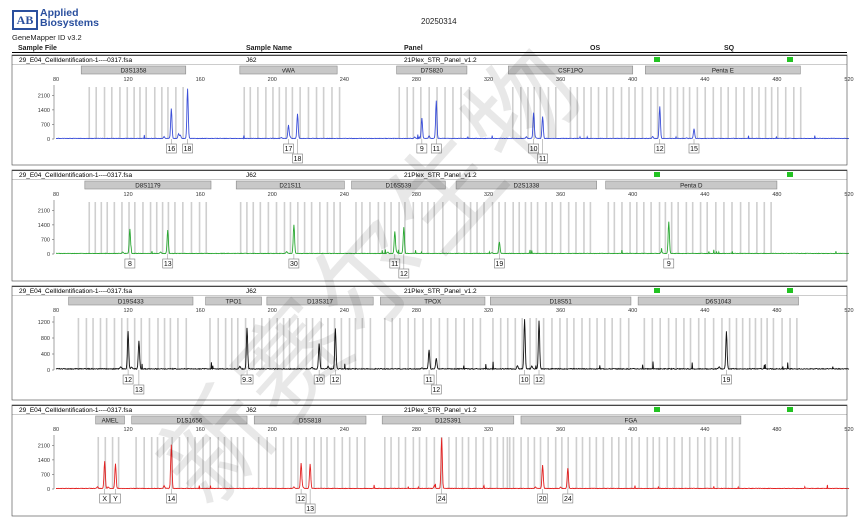 The height and width of the screenshot is (525, 859). I want to click on marker-label: CSF1PO, so click(570, 71).